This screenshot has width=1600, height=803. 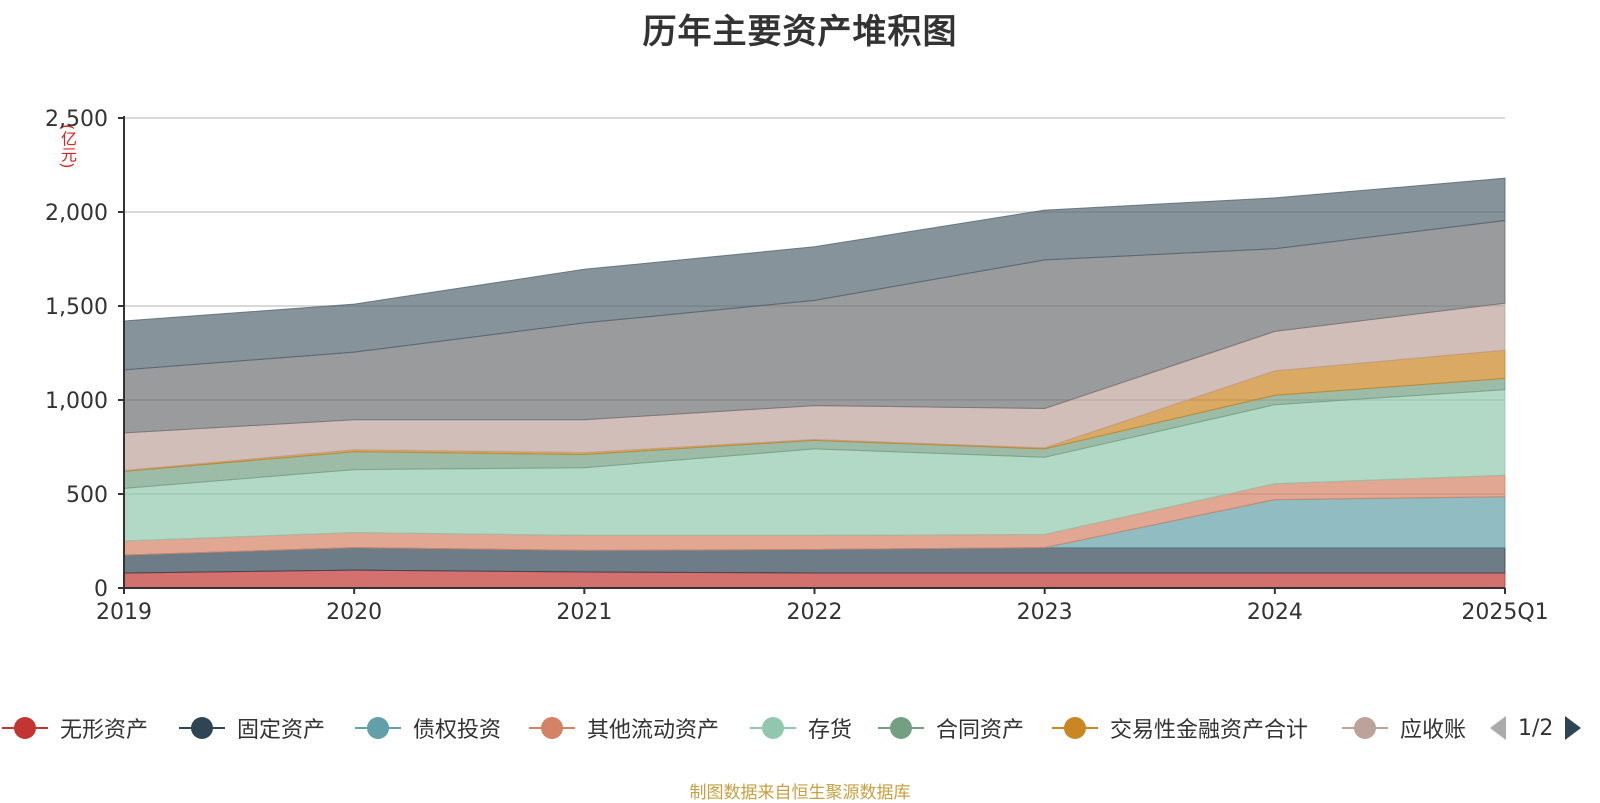 What do you see at coordinates (1209, 730) in the screenshot?
I see `legend-label: 交易性金融资产合计` at bounding box center [1209, 730].